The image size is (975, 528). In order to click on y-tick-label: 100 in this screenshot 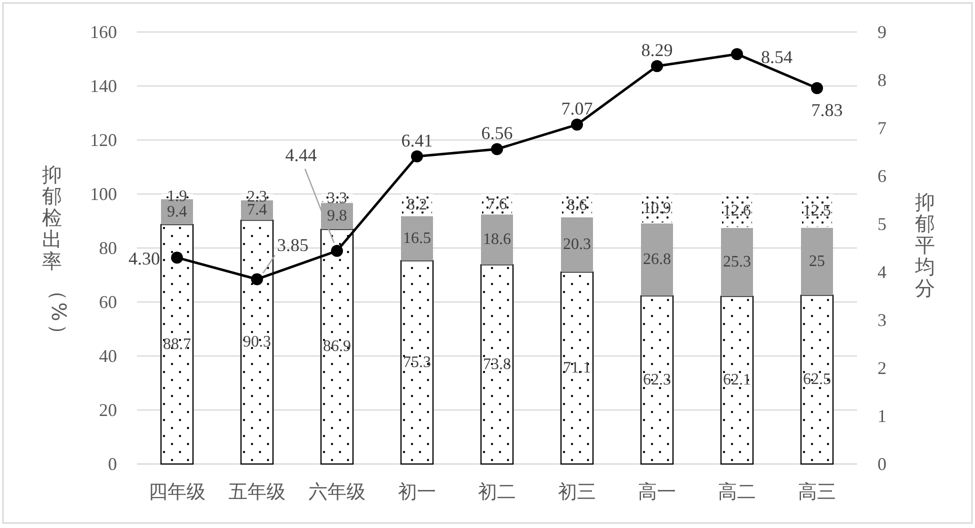, I will do `click(103, 194)`.